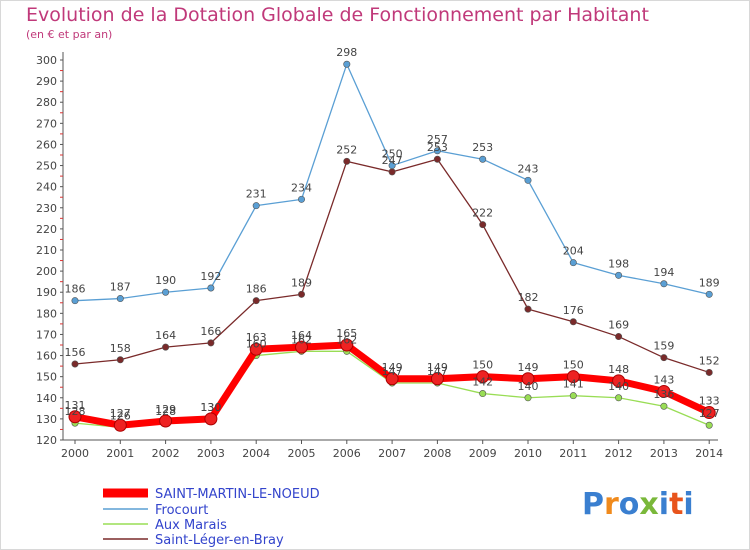 This screenshot has width=750, height=550. I want to click on y-tick-label: 220, so click(46, 229).